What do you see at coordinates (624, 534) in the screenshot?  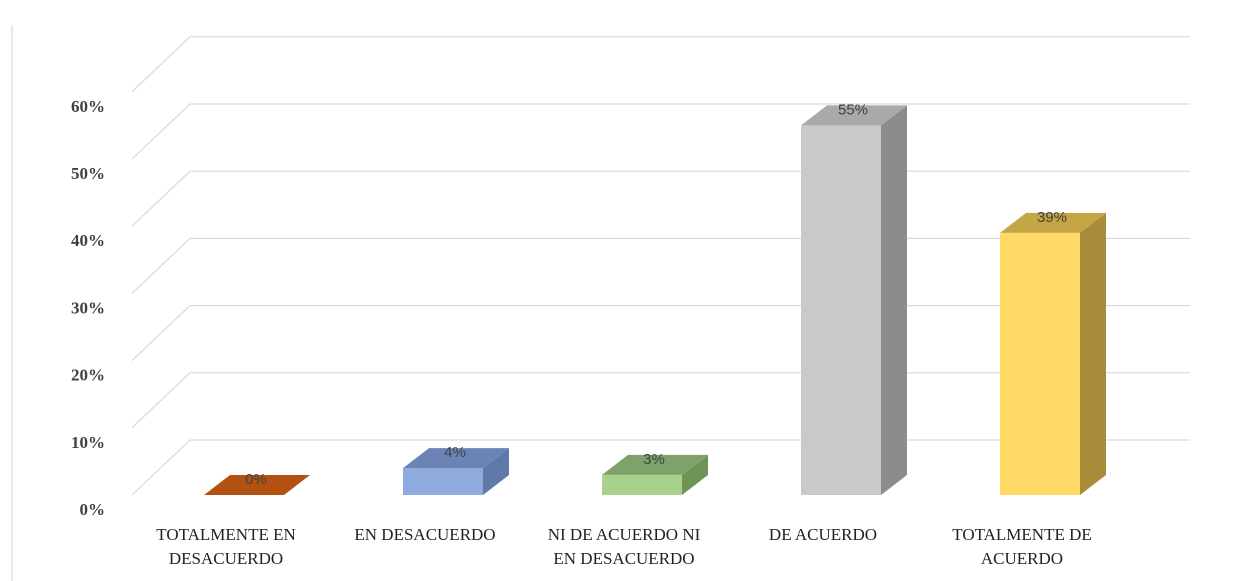 I see `category-label: NI DE ACUERDO NI` at bounding box center [624, 534].